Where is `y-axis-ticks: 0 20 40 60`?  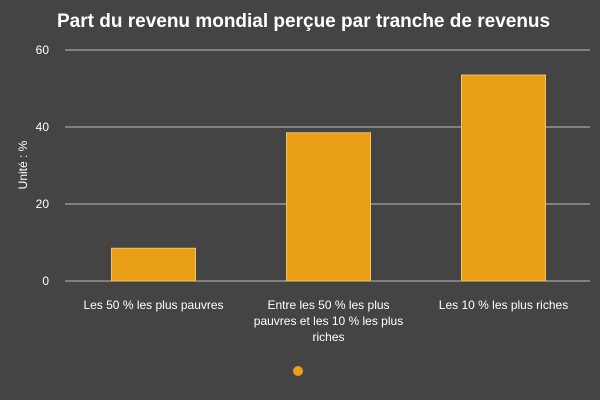
y-axis-ticks: 0 20 40 60 is located at coordinates (43, 165).